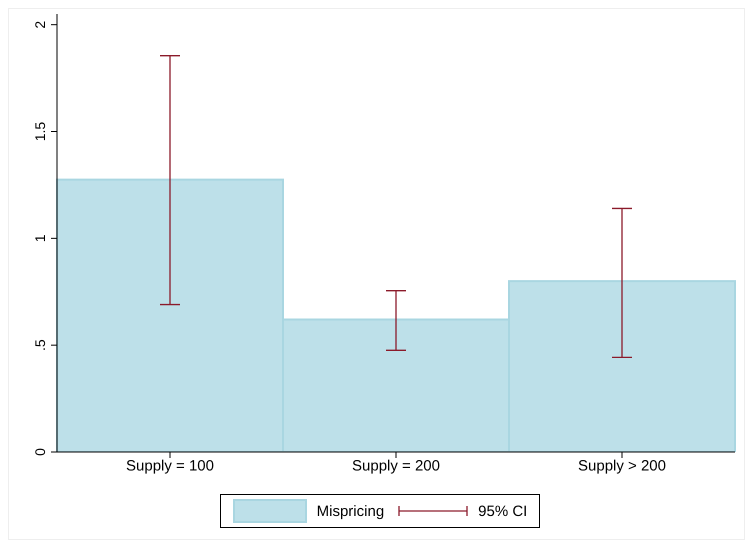 This screenshot has width=753, height=548. I want to click on y-tick-label: 1, so click(40, 238).